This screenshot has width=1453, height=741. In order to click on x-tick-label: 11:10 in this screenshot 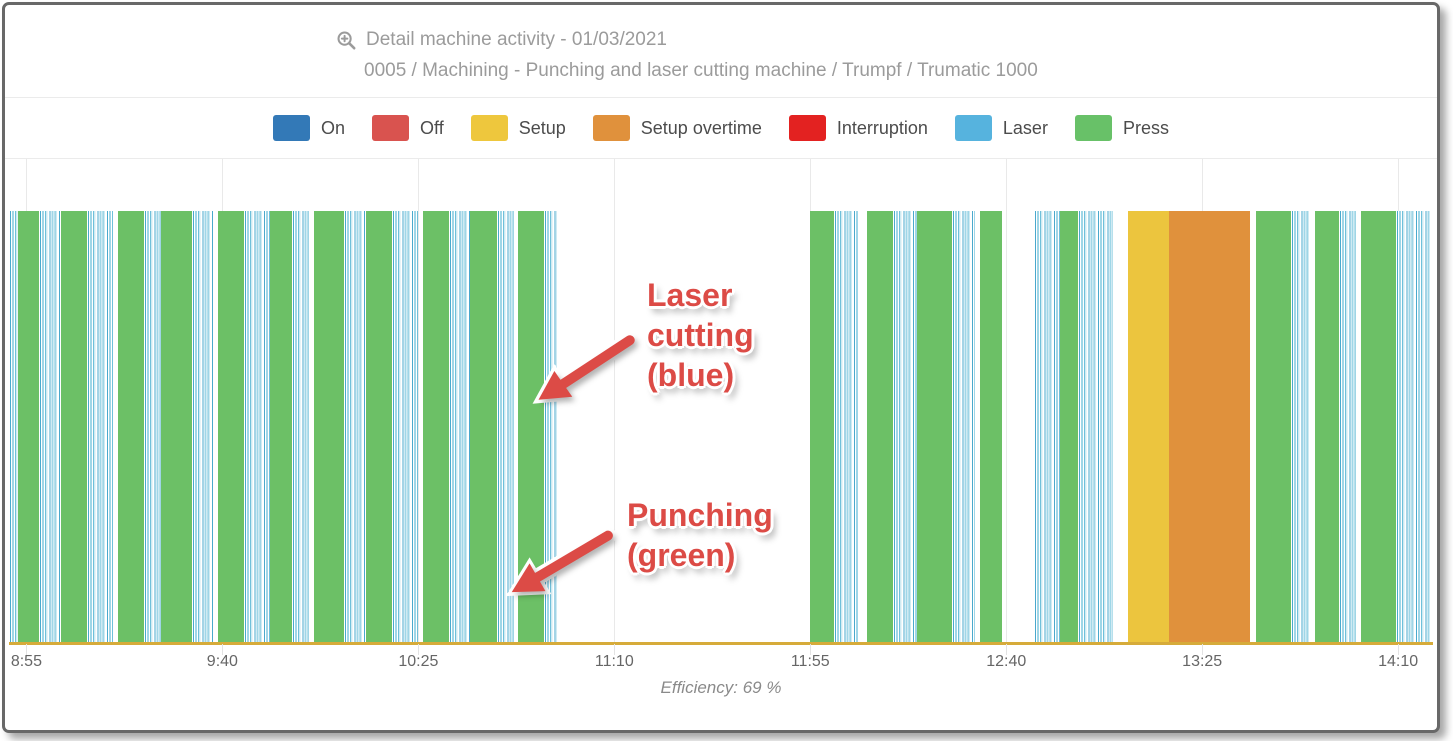, I will do `click(614, 661)`.